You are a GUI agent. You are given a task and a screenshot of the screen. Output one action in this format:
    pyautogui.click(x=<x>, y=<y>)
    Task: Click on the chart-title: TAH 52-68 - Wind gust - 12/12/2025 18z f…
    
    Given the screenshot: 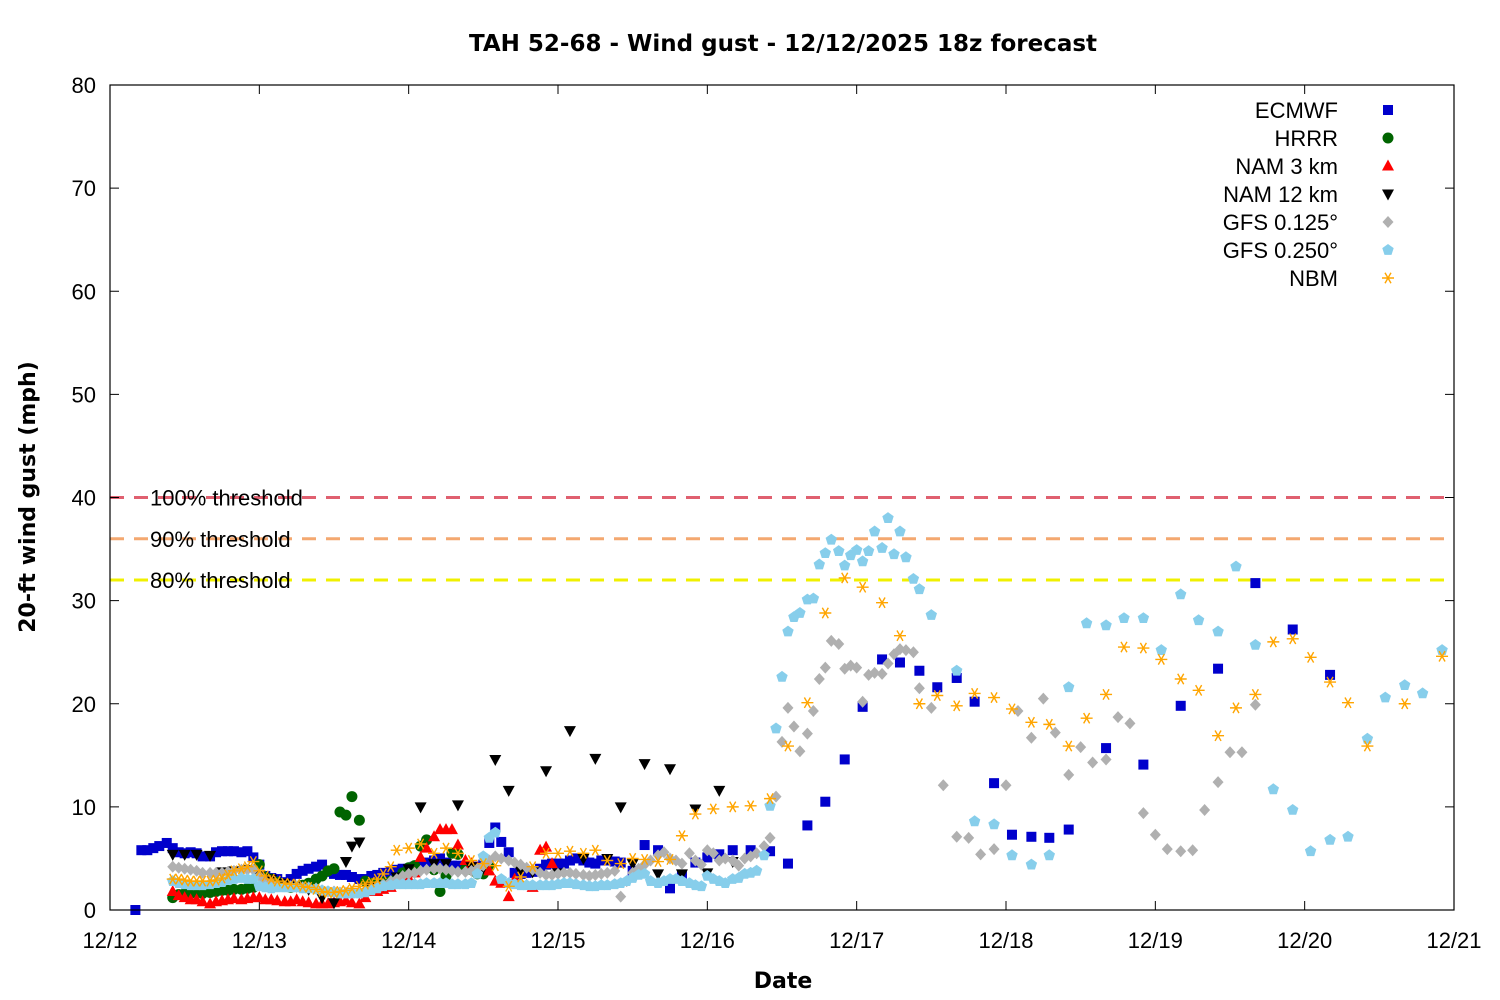 What is the action you would take?
    pyautogui.click(x=783, y=44)
    